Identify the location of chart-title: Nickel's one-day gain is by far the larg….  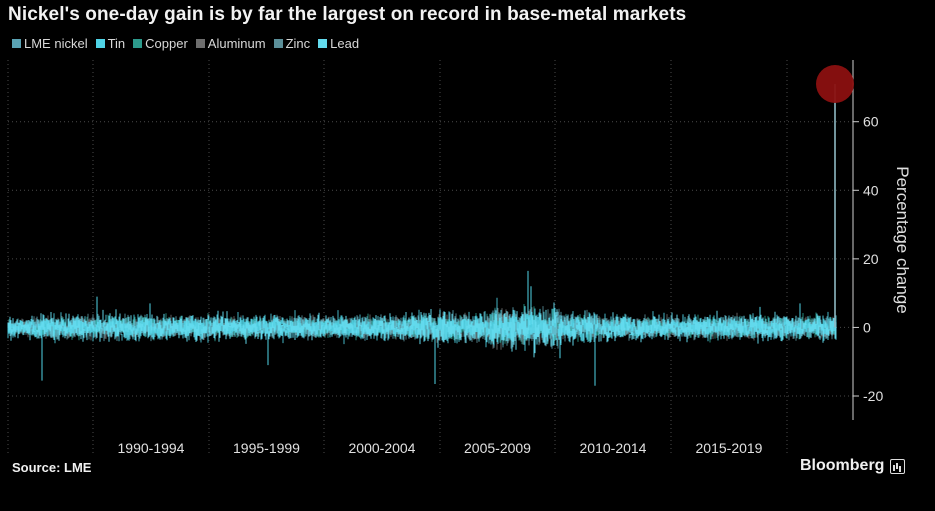
(347, 14).